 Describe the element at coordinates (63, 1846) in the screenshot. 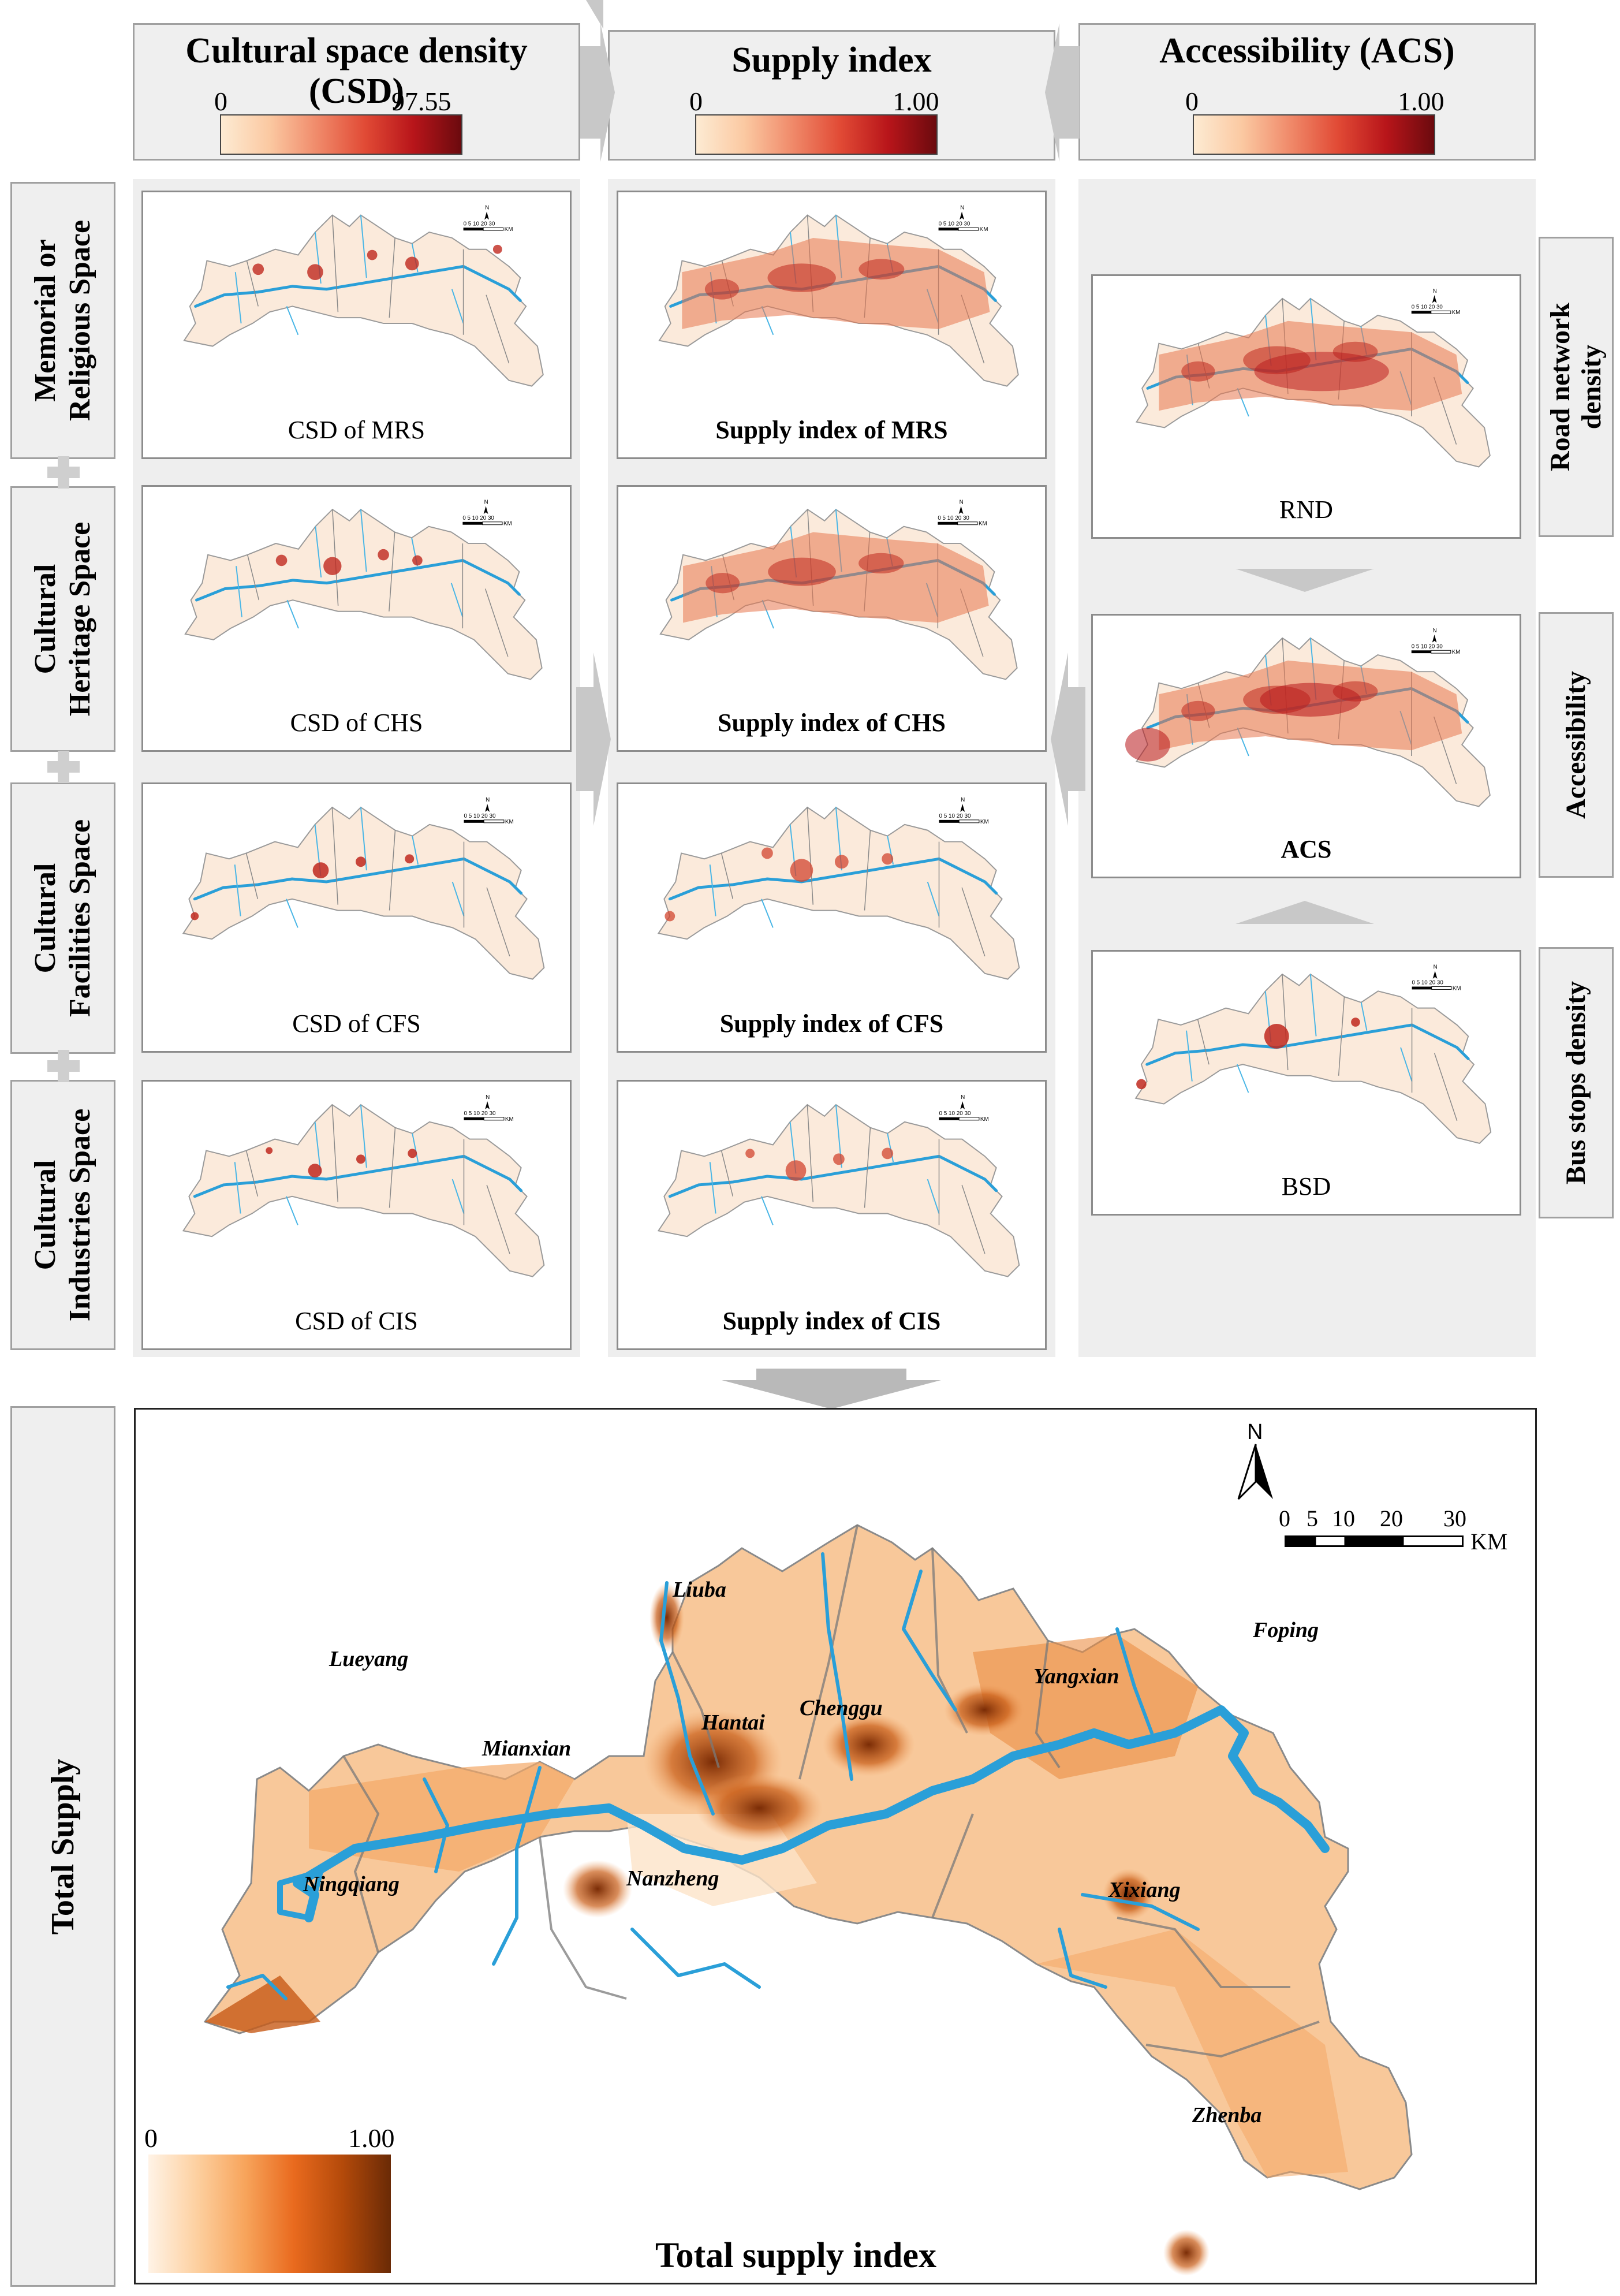

I see `total-supply-label-box: Total Supply` at that location.